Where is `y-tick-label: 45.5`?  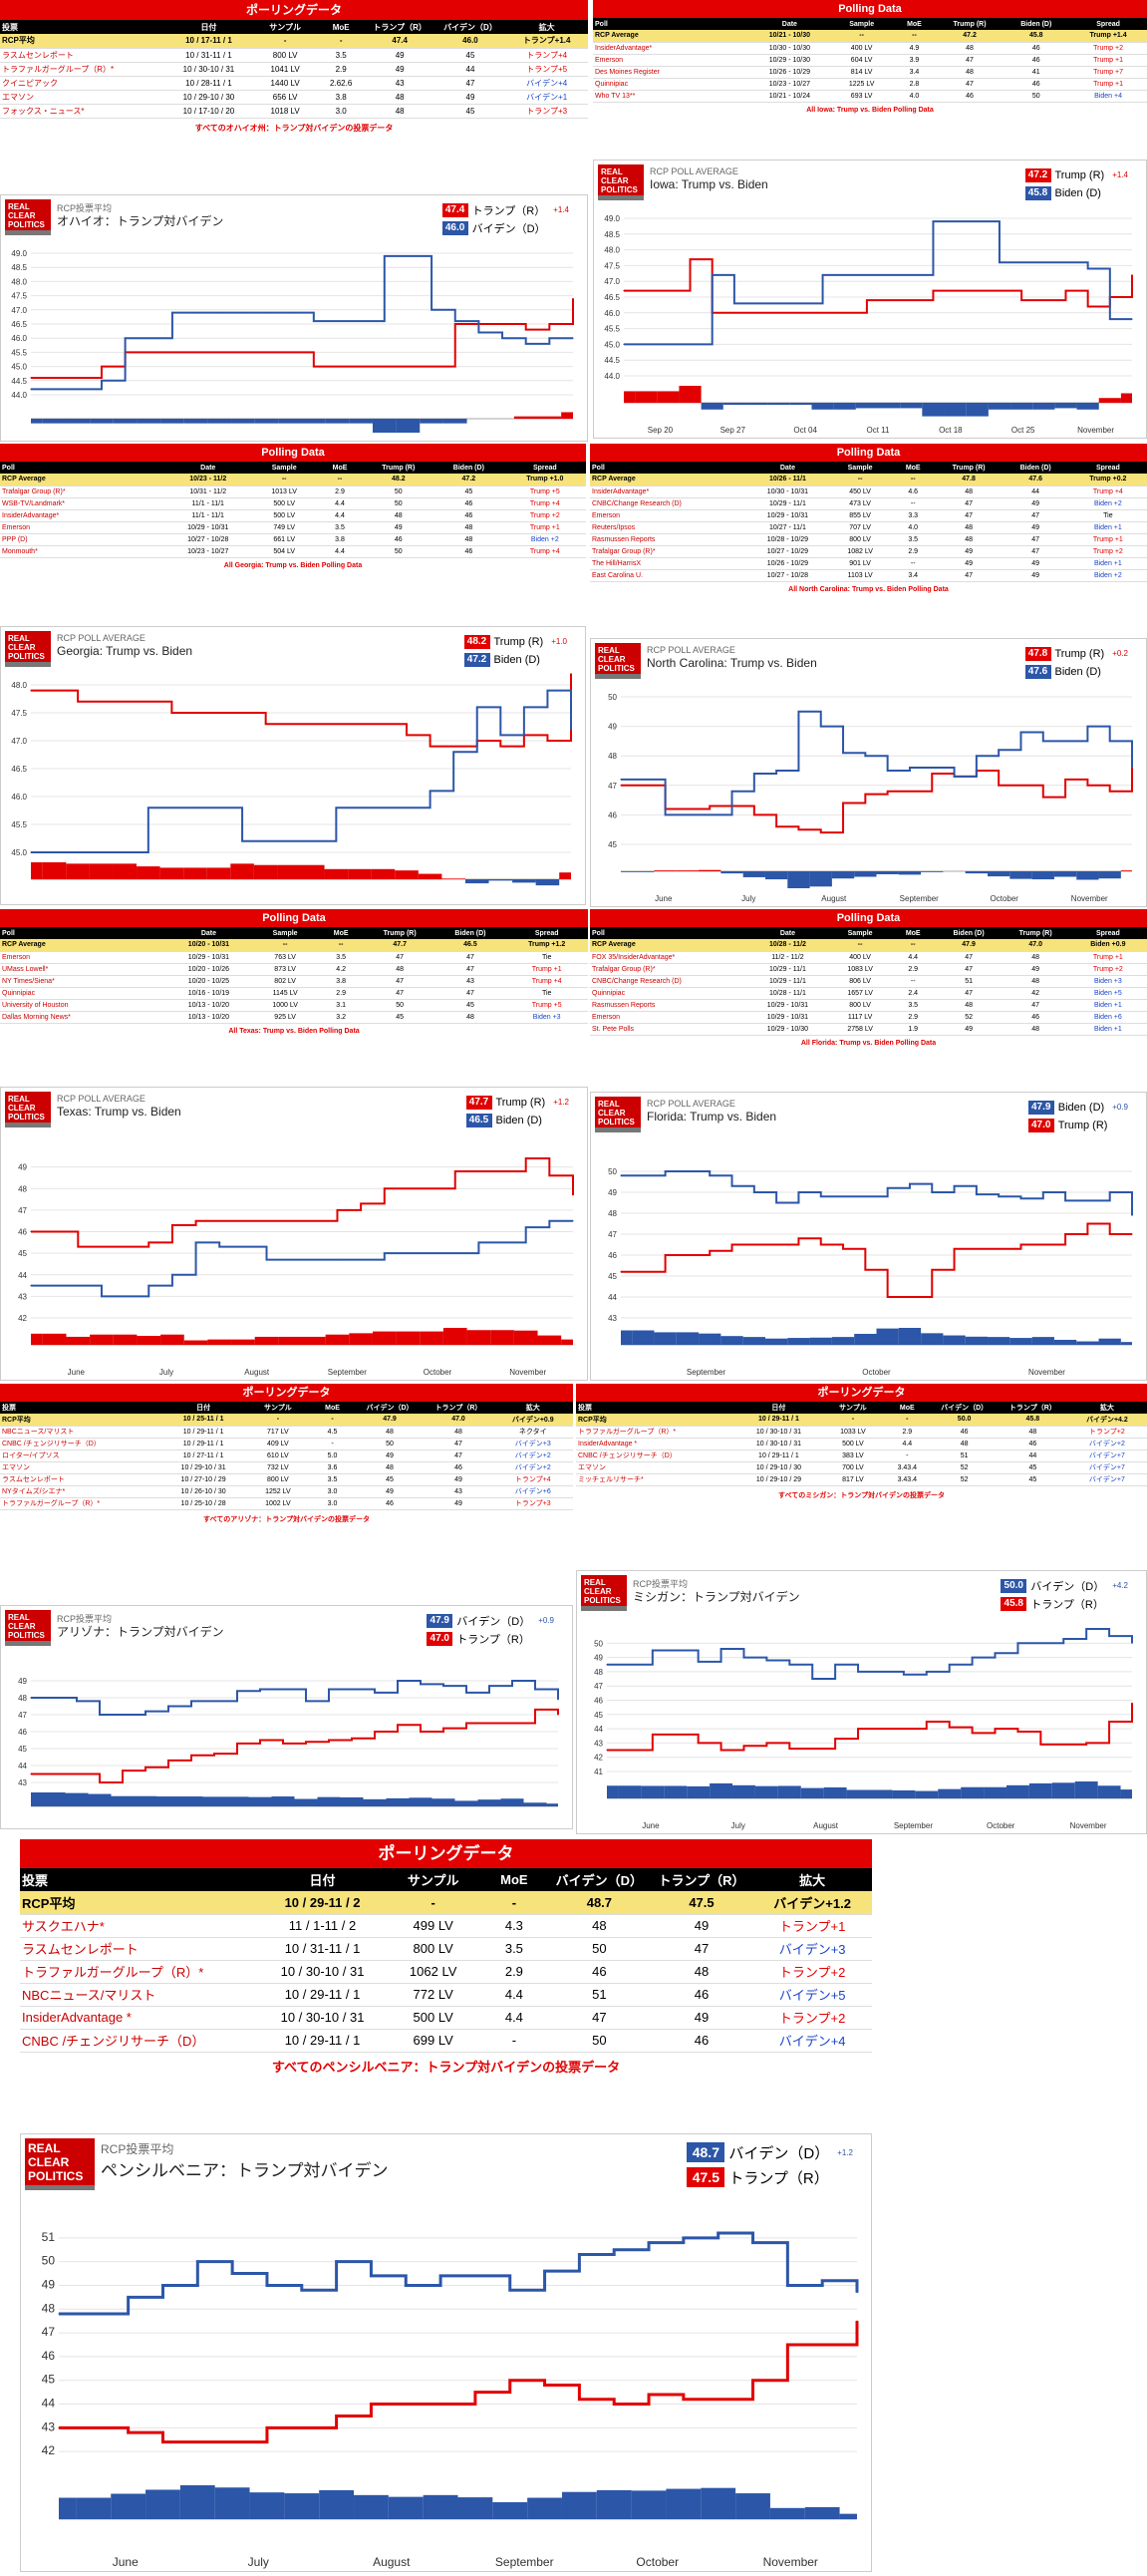
y-tick-label: 45.5 is located at coordinates (612, 329).